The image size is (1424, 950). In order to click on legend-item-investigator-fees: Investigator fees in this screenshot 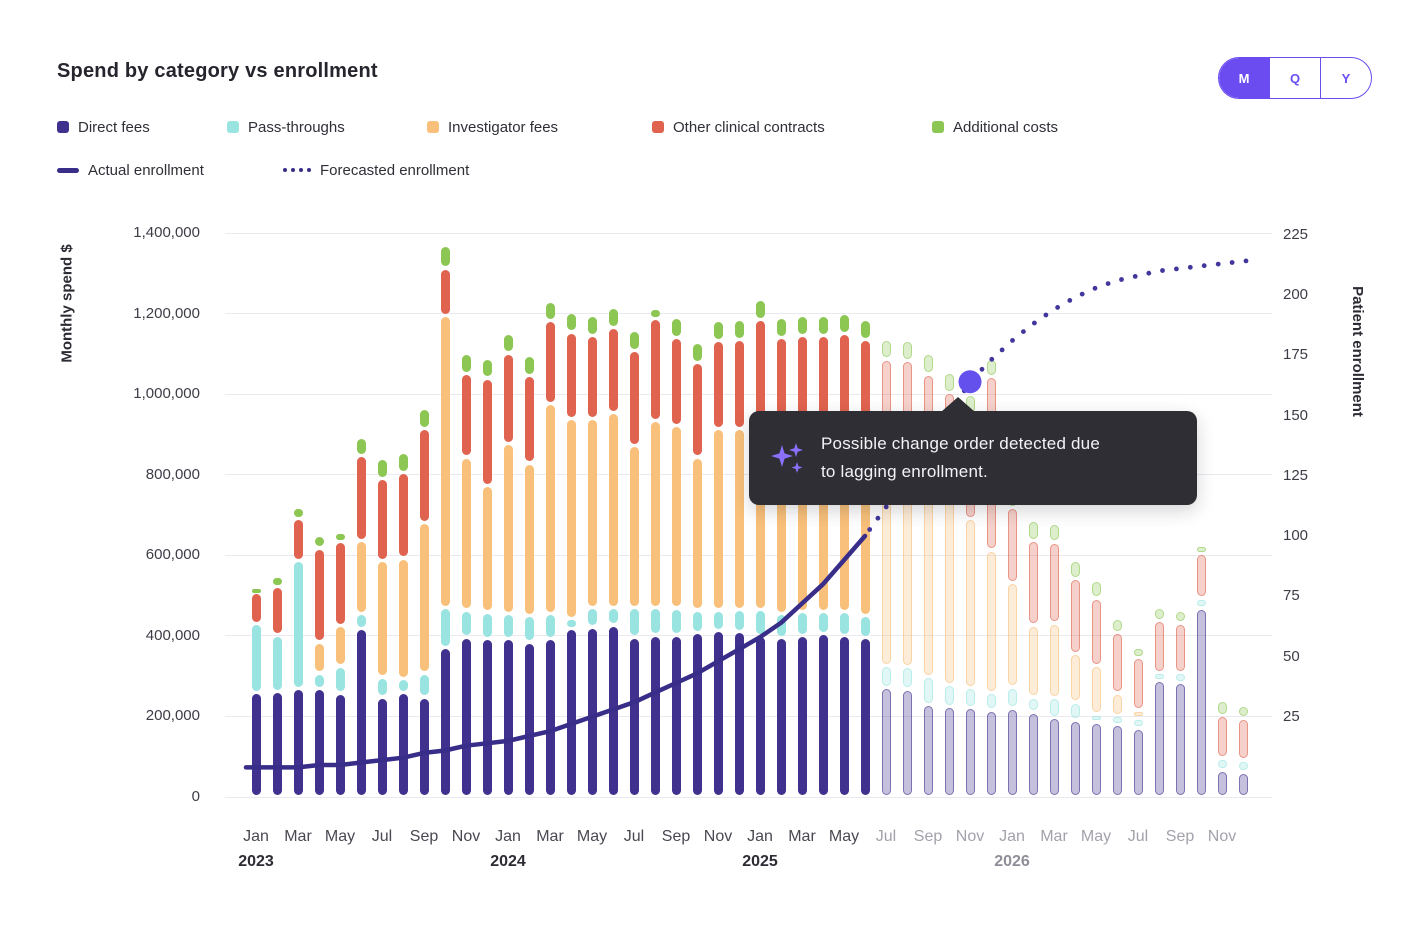, I will do `click(492, 127)`.